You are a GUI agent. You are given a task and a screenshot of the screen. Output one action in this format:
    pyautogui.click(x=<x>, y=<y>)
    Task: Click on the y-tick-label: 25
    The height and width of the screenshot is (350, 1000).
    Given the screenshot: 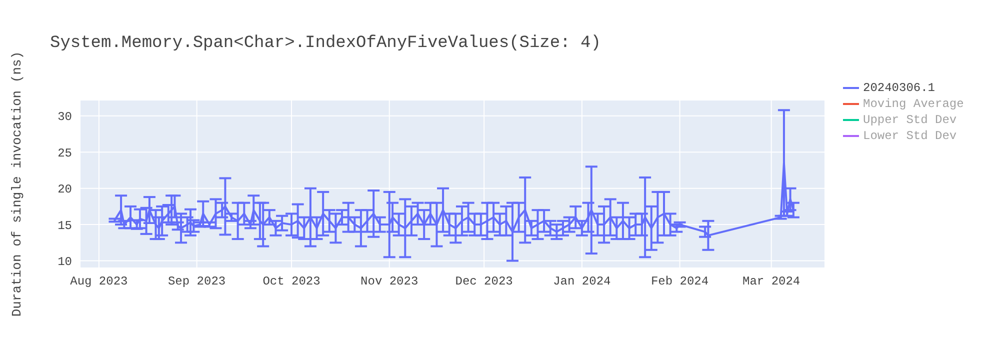 What is the action you would take?
    pyautogui.click(x=65, y=153)
    